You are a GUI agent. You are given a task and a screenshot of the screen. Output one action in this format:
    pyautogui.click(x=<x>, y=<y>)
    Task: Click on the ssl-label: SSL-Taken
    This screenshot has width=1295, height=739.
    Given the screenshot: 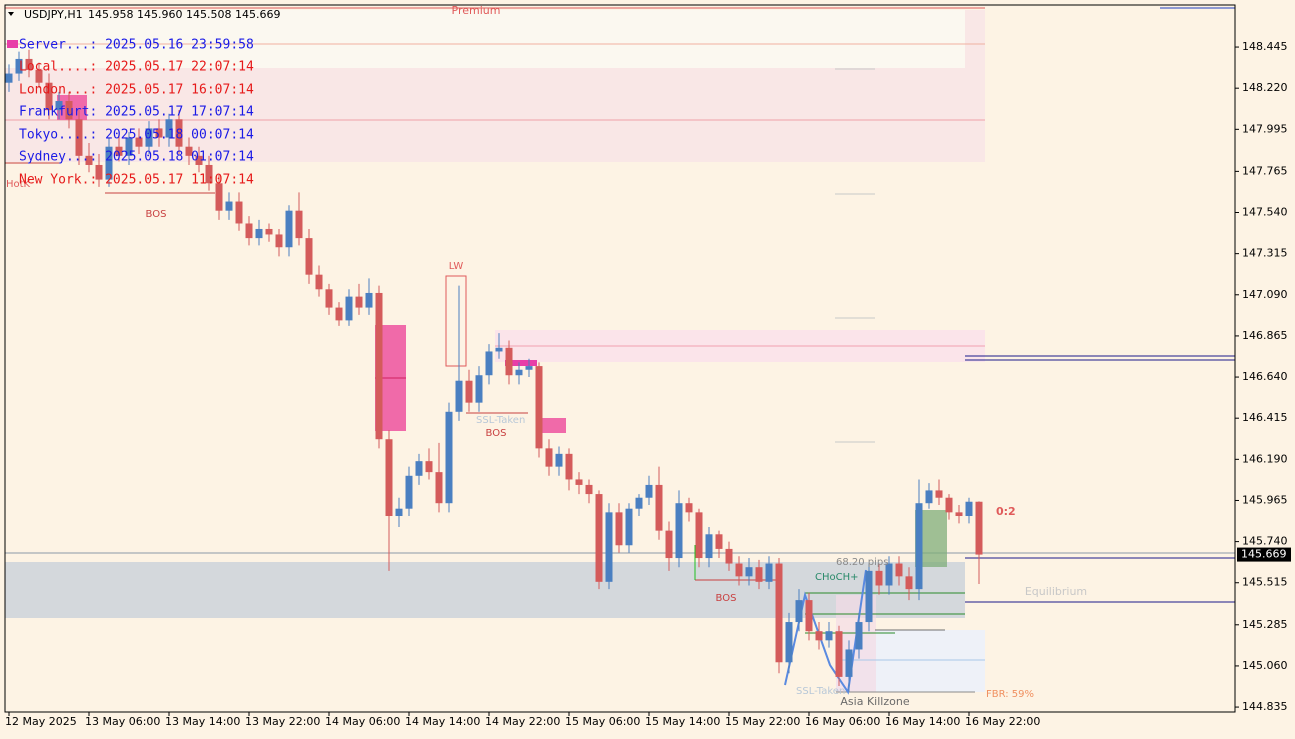 What is the action you would take?
    pyautogui.click(x=500, y=420)
    